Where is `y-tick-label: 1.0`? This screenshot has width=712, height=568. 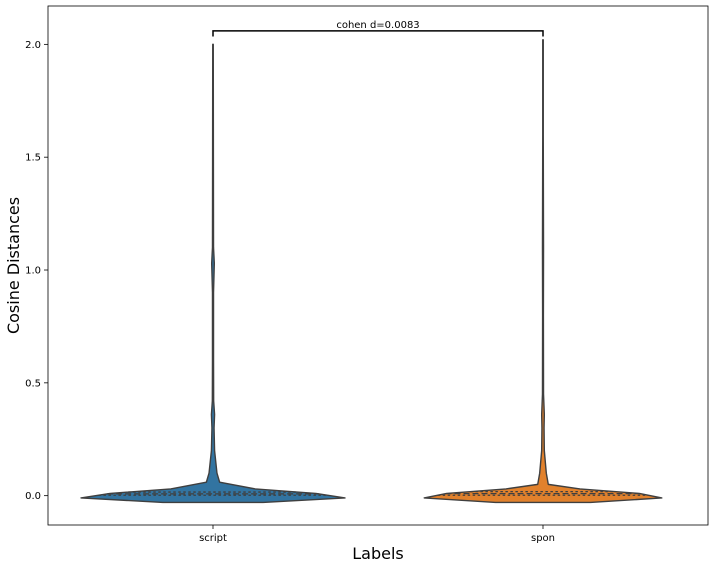
y-tick-label: 1.0 is located at coordinates (33, 271).